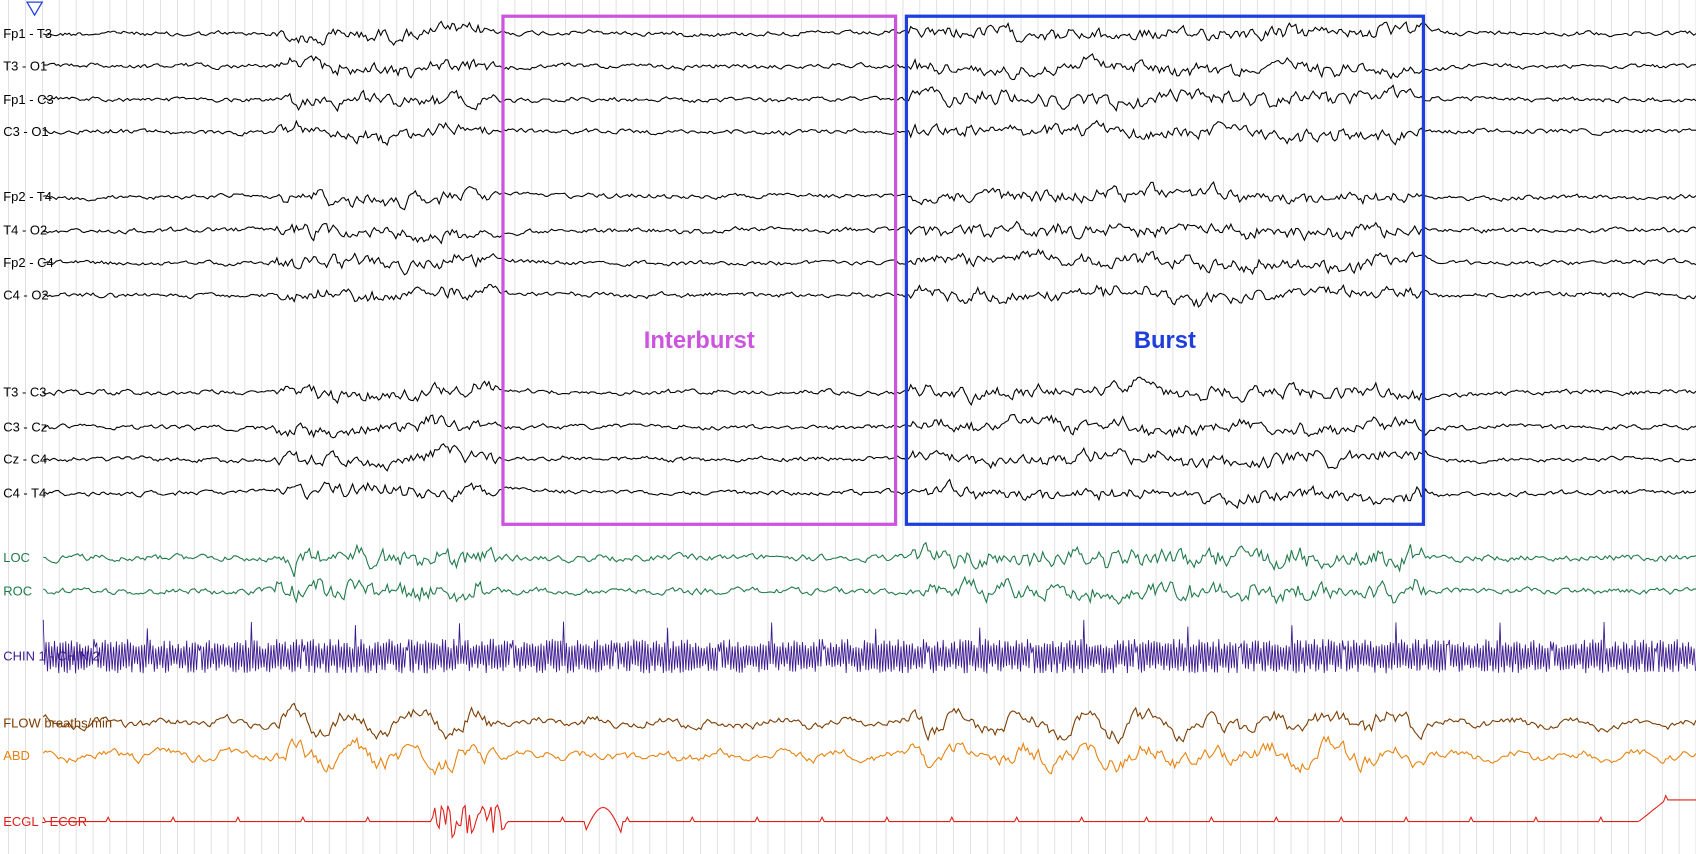  Describe the element at coordinates (27, 33) in the screenshot. I see `channel-label: Fp1 - T3` at that location.